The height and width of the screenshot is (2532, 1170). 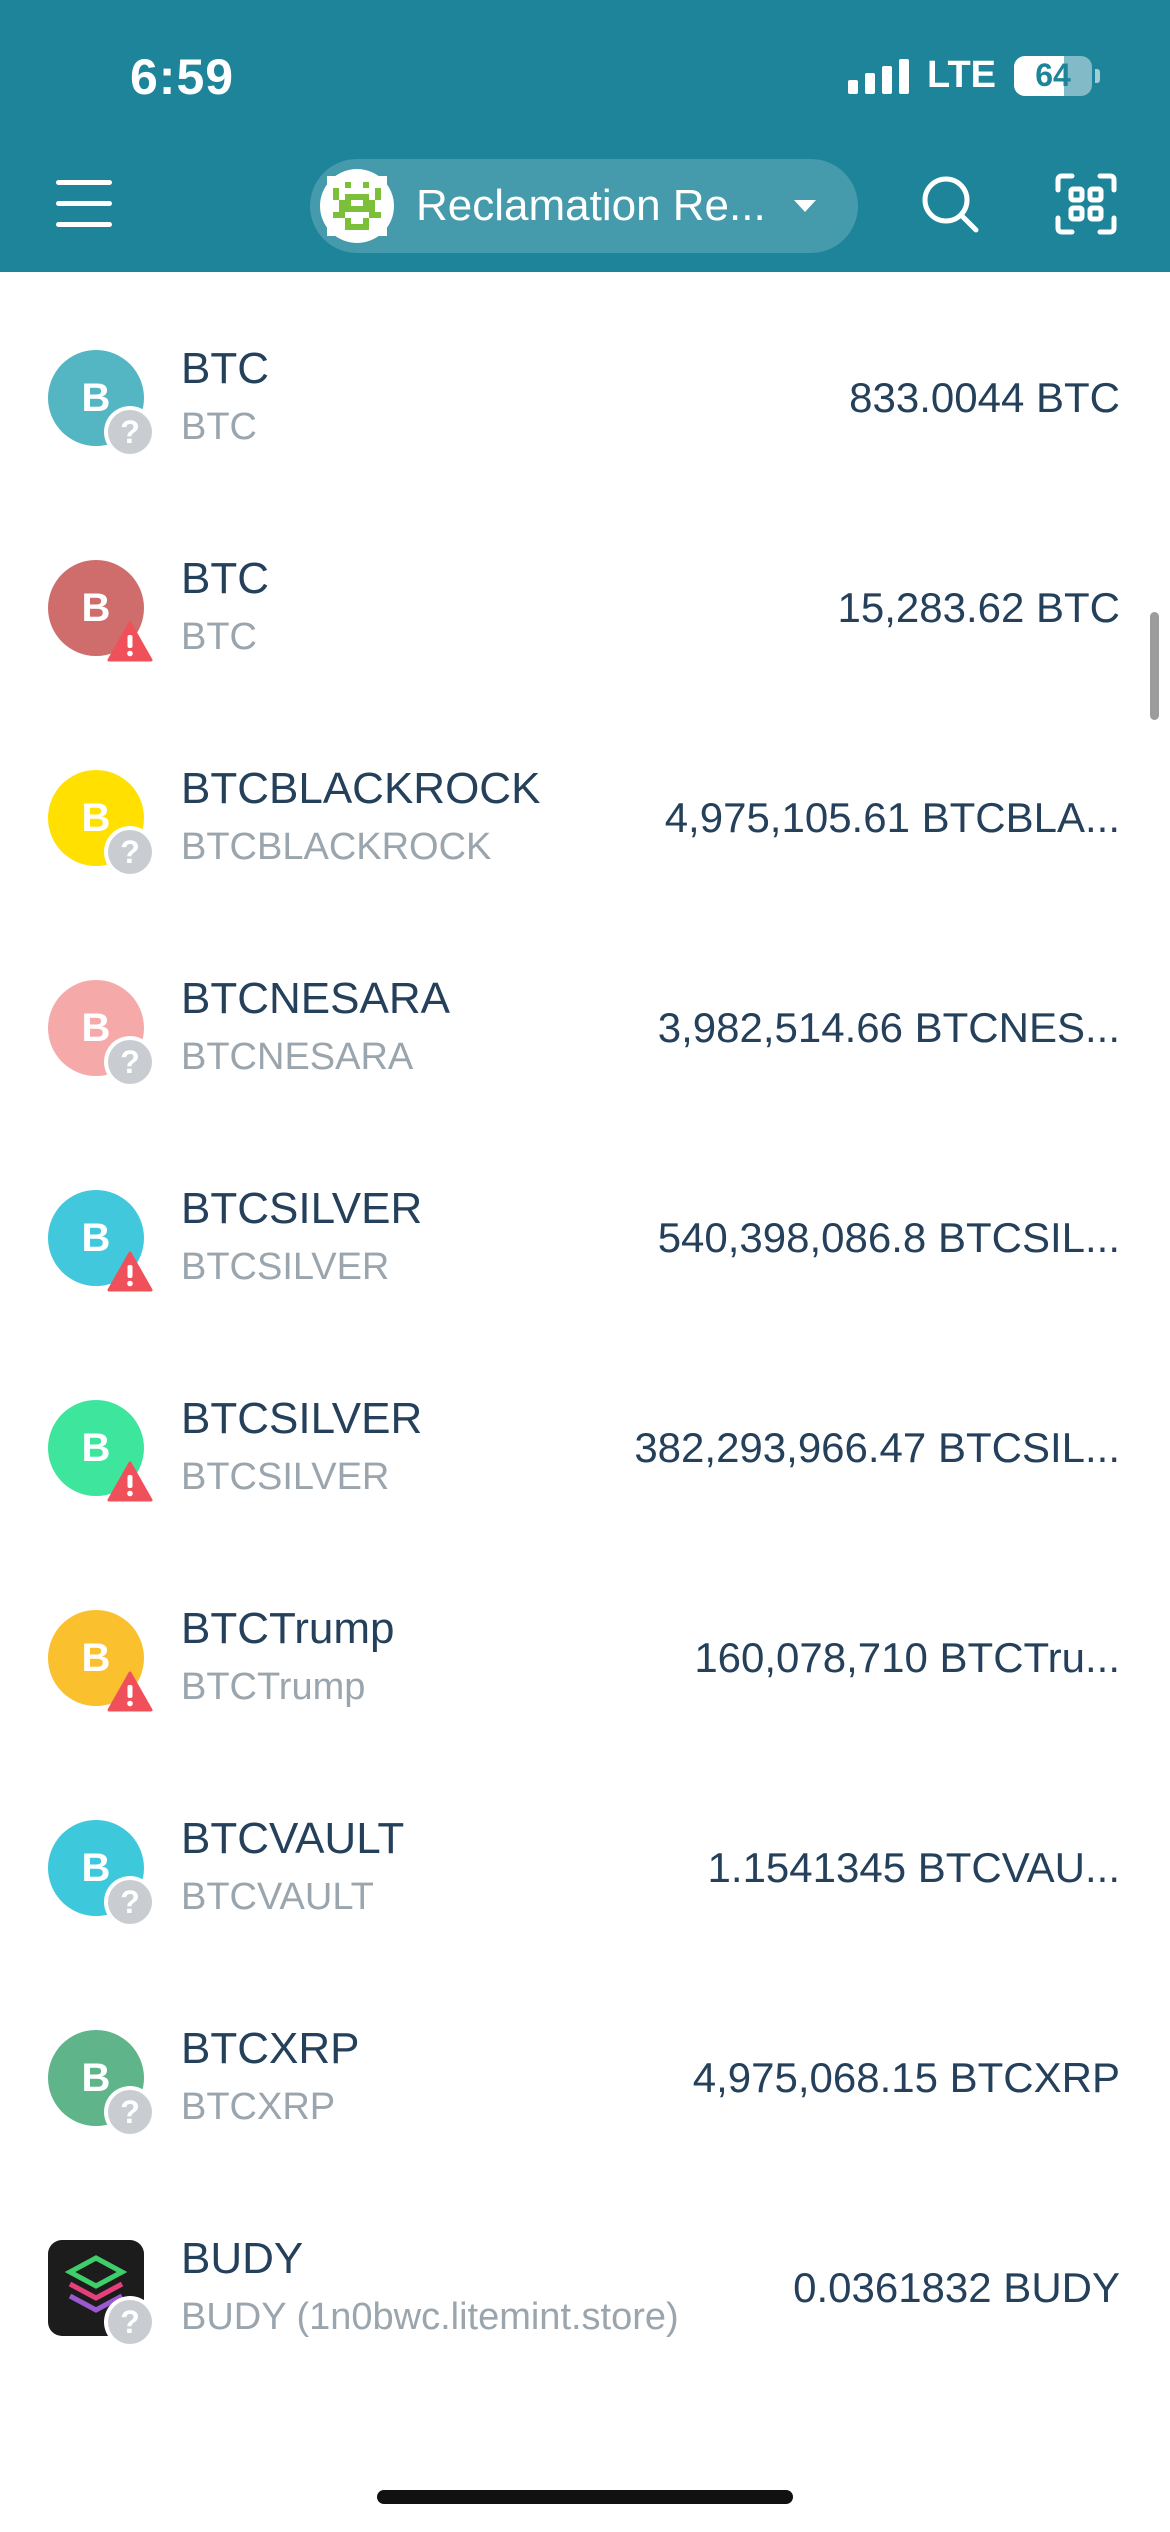 What do you see at coordinates (242, 2258) in the screenshot?
I see `token-name: BUDY` at bounding box center [242, 2258].